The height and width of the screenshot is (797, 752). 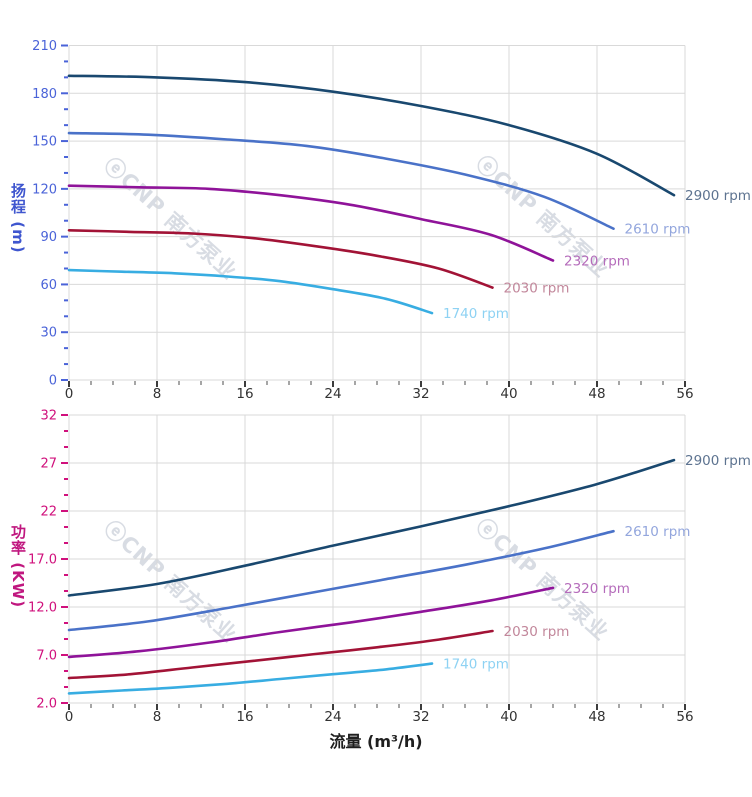 What do you see at coordinates (44, 142) in the screenshot?
I see `y-tick-label: 150` at bounding box center [44, 142].